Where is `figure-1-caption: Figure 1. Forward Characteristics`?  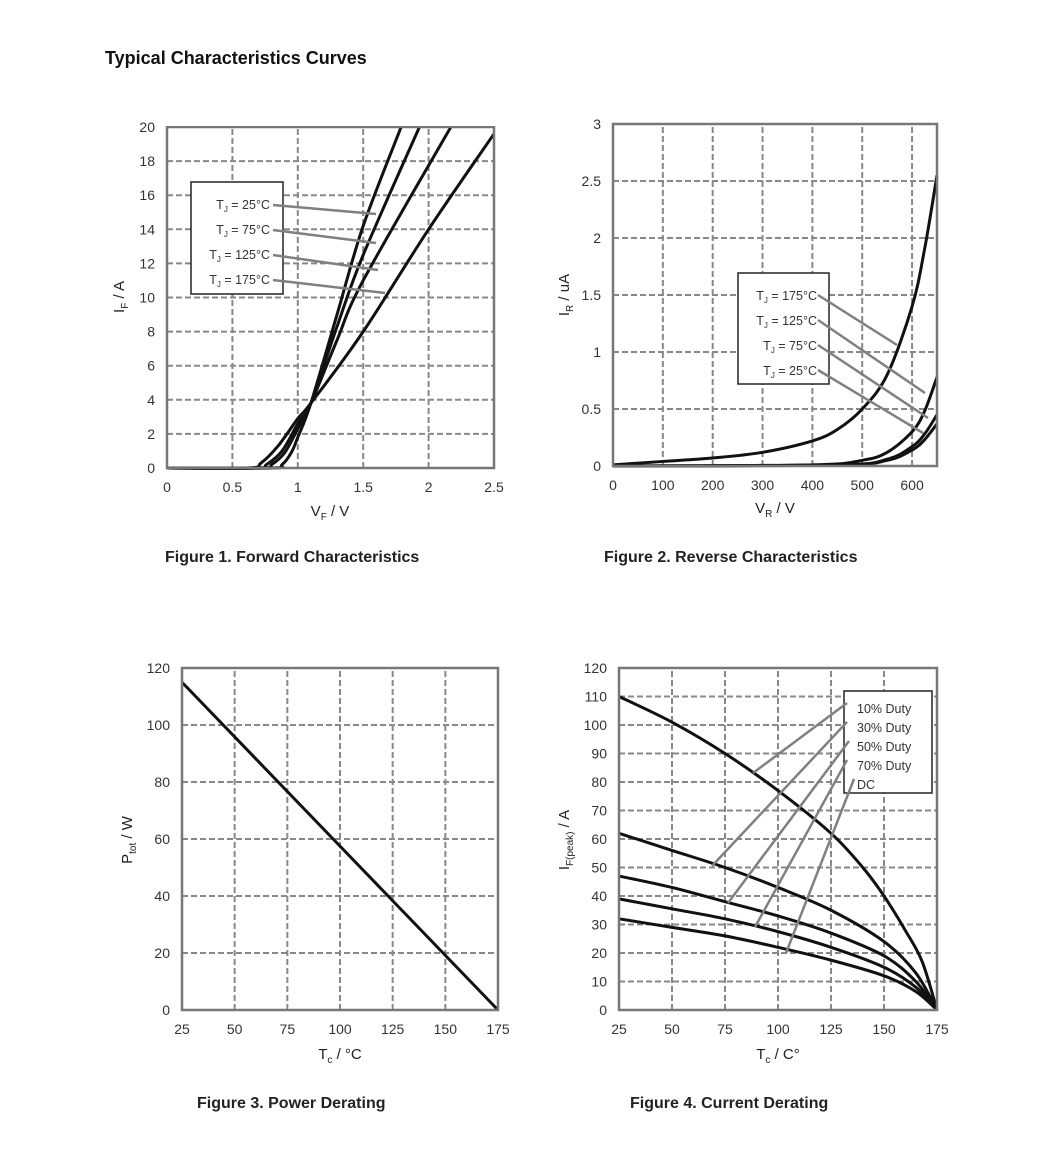 figure-1-caption: Figure 1. Forward Characteristics is located at coordinates (292, 557).